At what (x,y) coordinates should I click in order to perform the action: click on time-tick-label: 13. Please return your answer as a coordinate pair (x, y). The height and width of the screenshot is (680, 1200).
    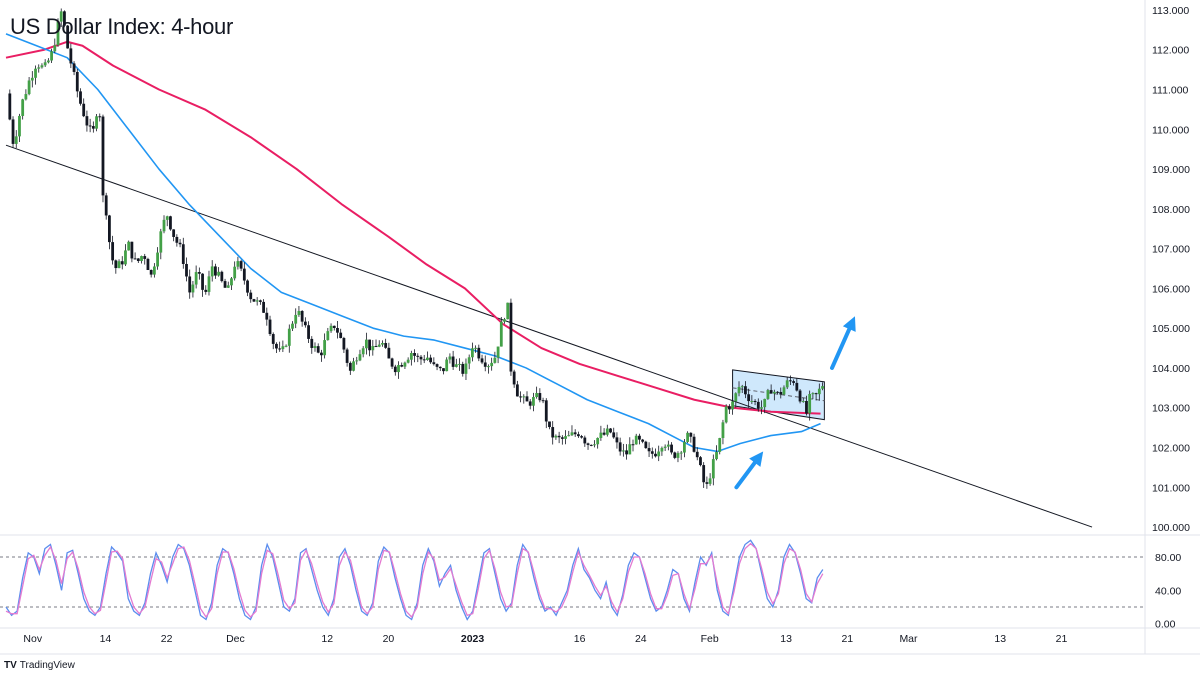
    Looking at the image, I should click on (786, 639).